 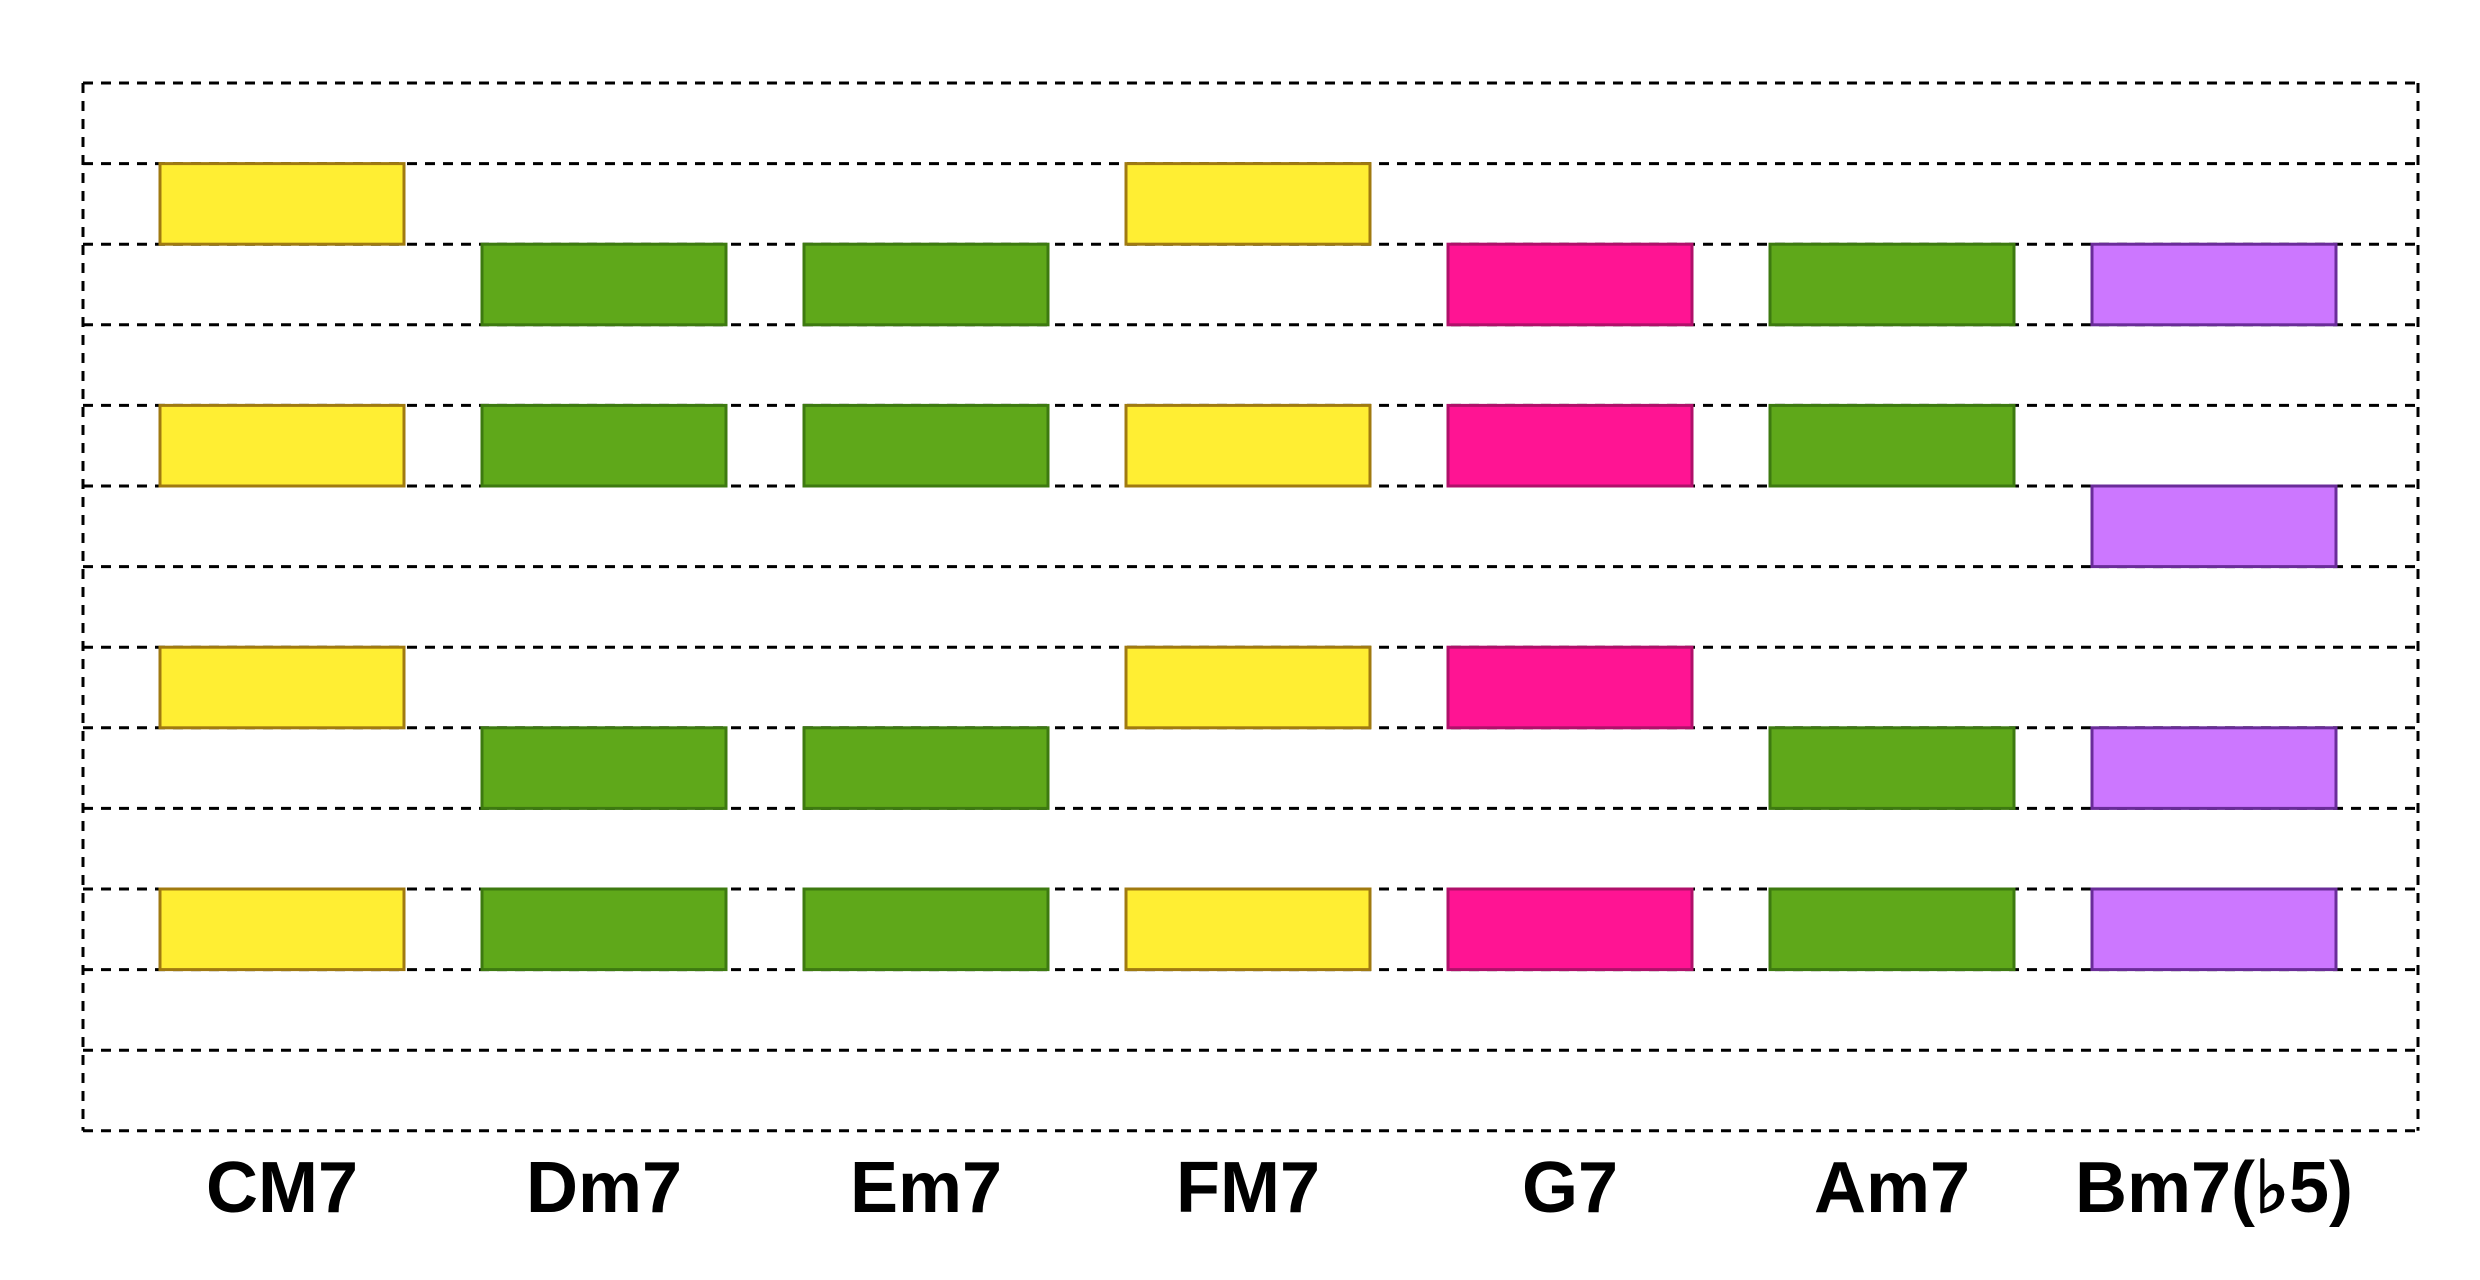 What do you see at coordinates (926, 1188) in the screenshot?
I see `chord-label: Em7` at bounding box center [926, 1188].